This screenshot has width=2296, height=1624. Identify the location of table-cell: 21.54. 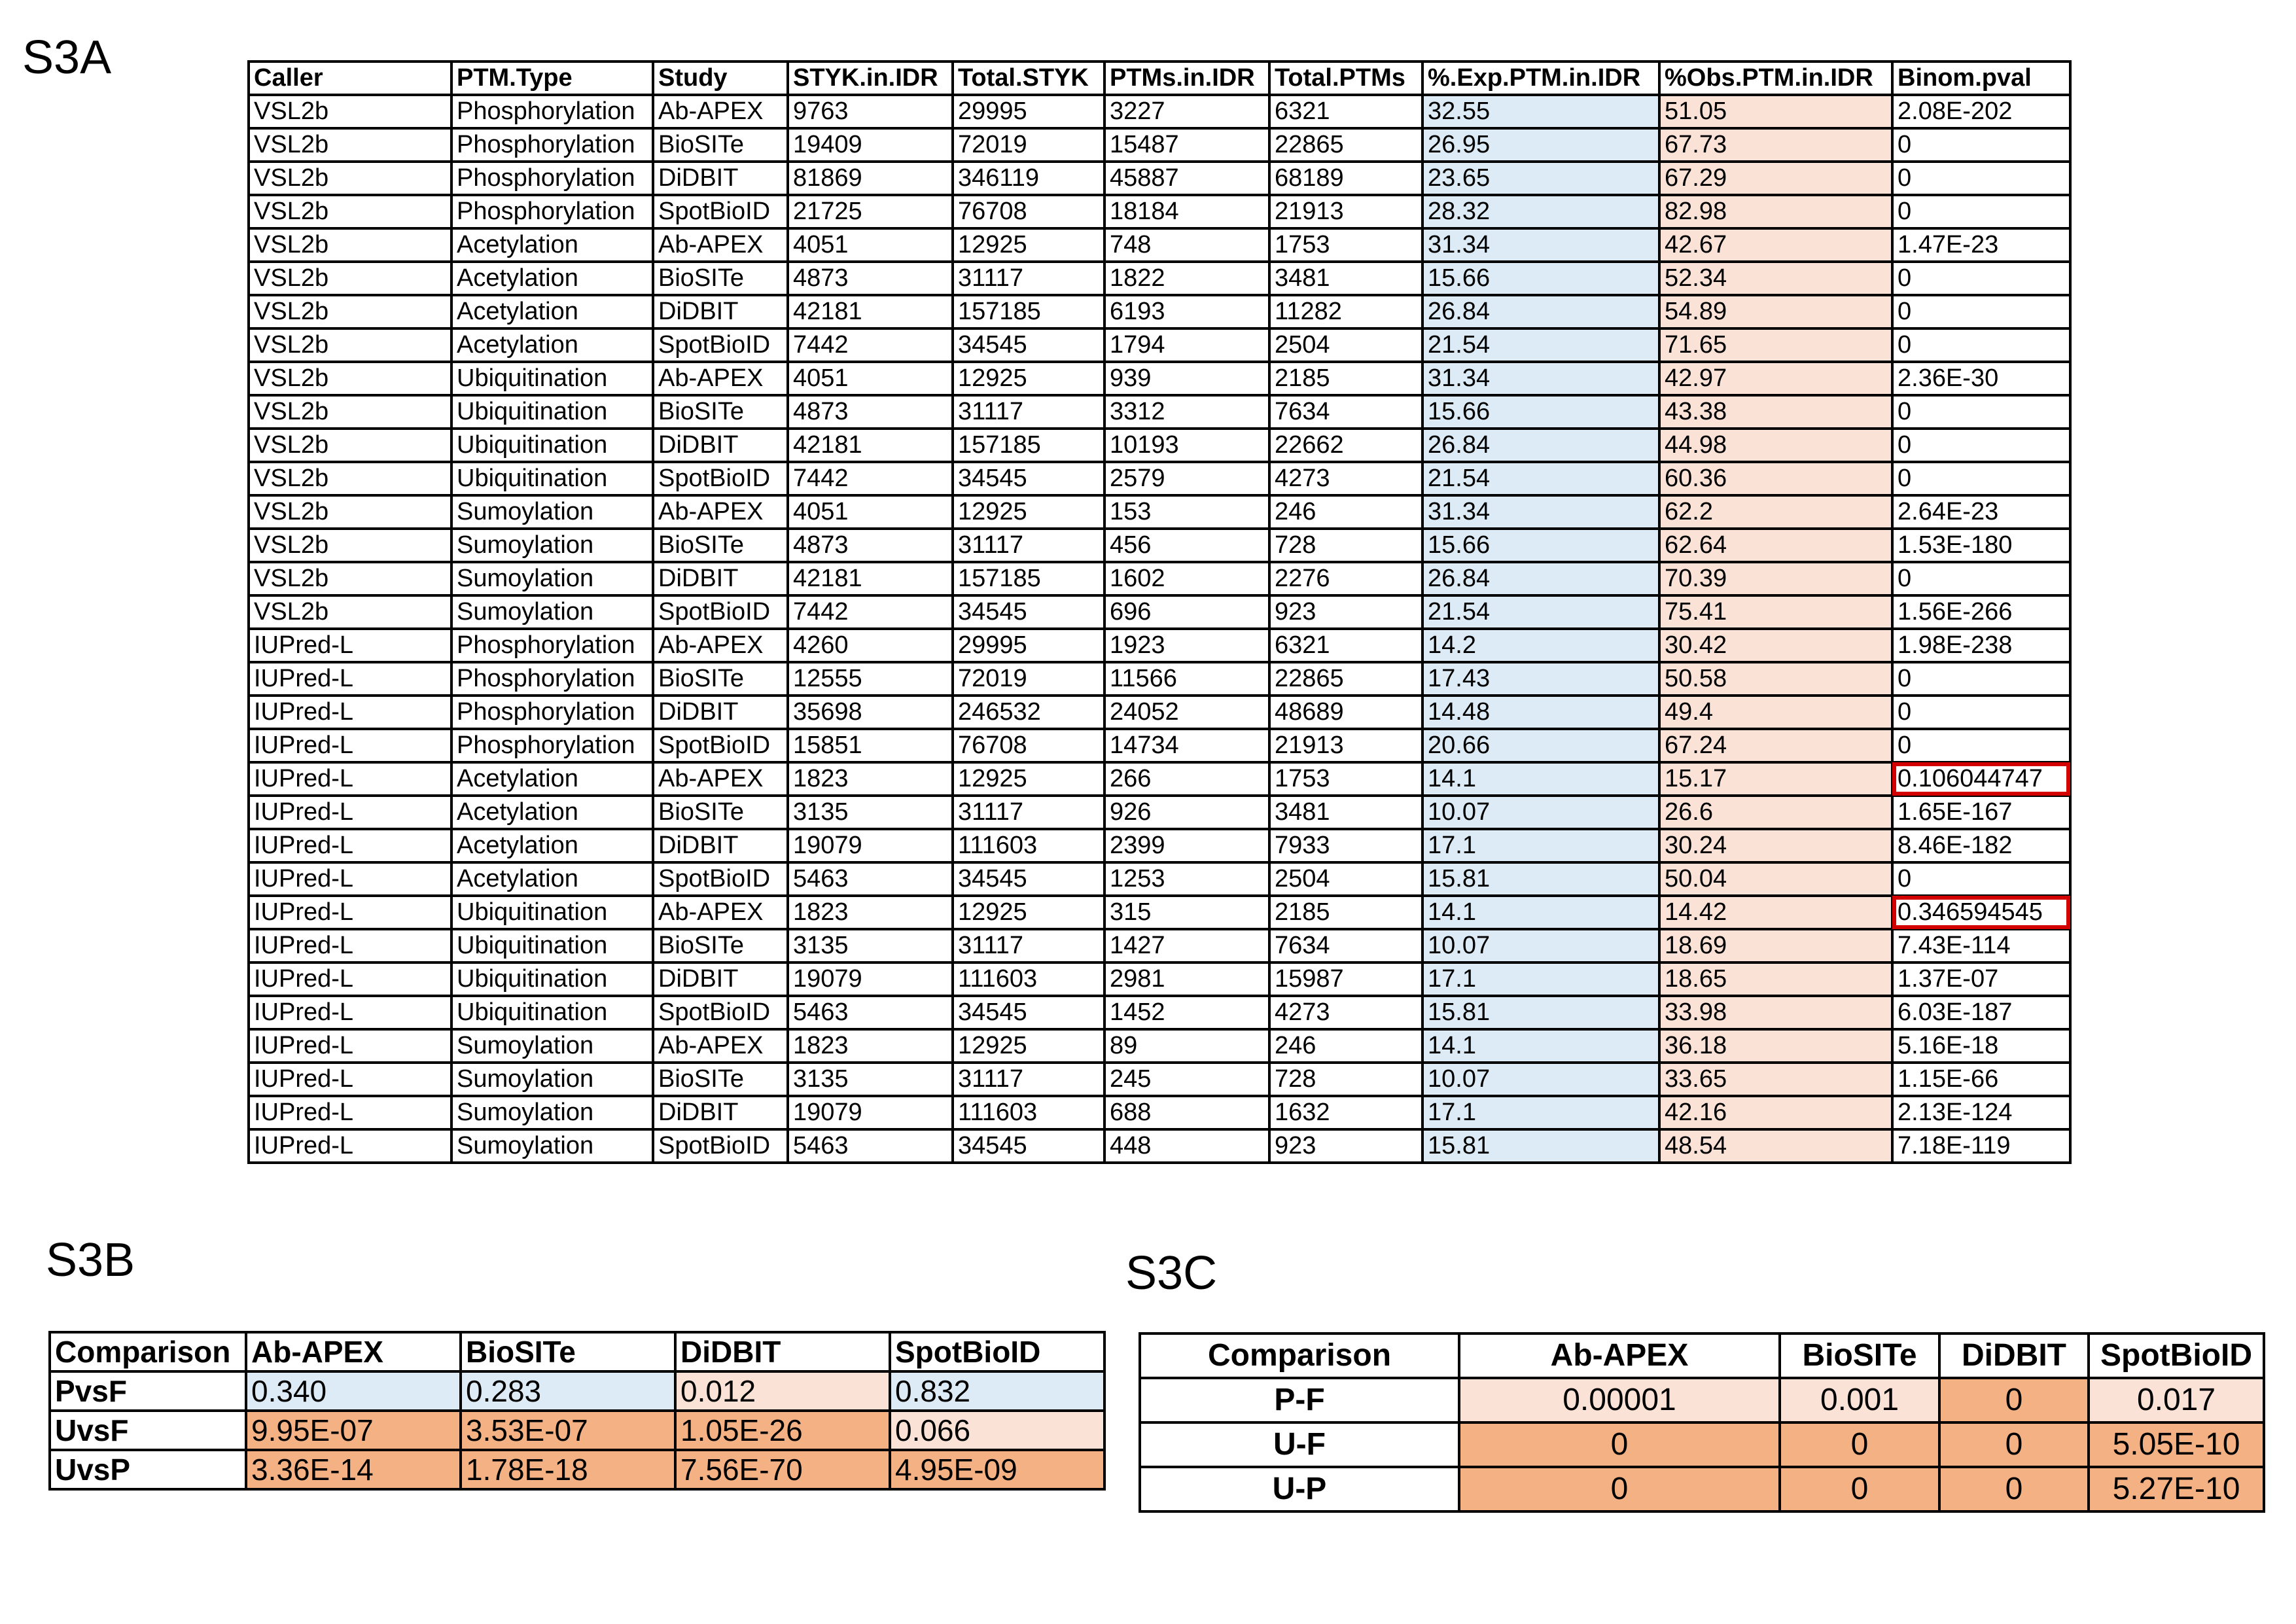
(1541, 345).